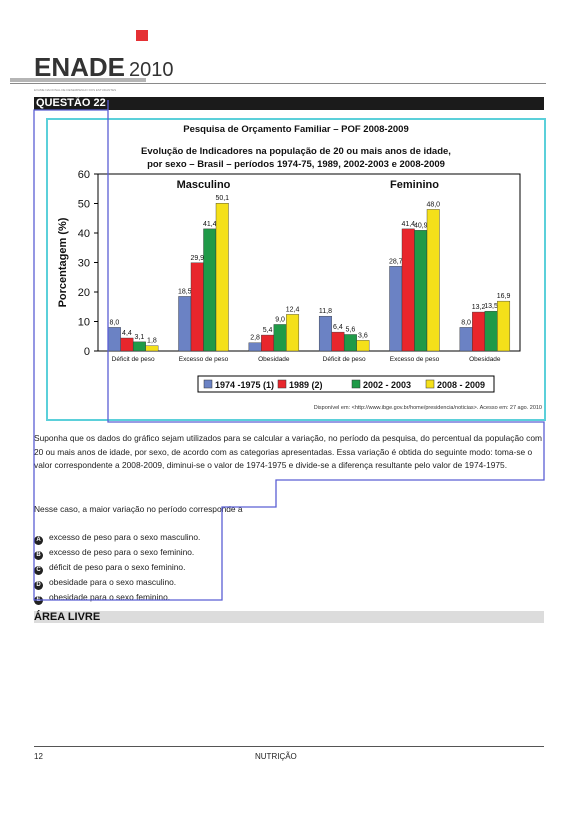  What do you see at coordinates (80, 67) in the screenshot?
I see `logo-word: ENADE` at bounding box center [80, 67].